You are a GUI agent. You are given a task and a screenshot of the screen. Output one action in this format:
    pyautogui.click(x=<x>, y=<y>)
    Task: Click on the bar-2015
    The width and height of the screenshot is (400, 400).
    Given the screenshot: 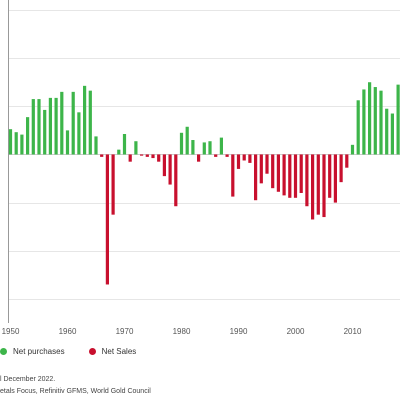 What is the action you would take?
    pyautogui.click(x=381, y=122)
    